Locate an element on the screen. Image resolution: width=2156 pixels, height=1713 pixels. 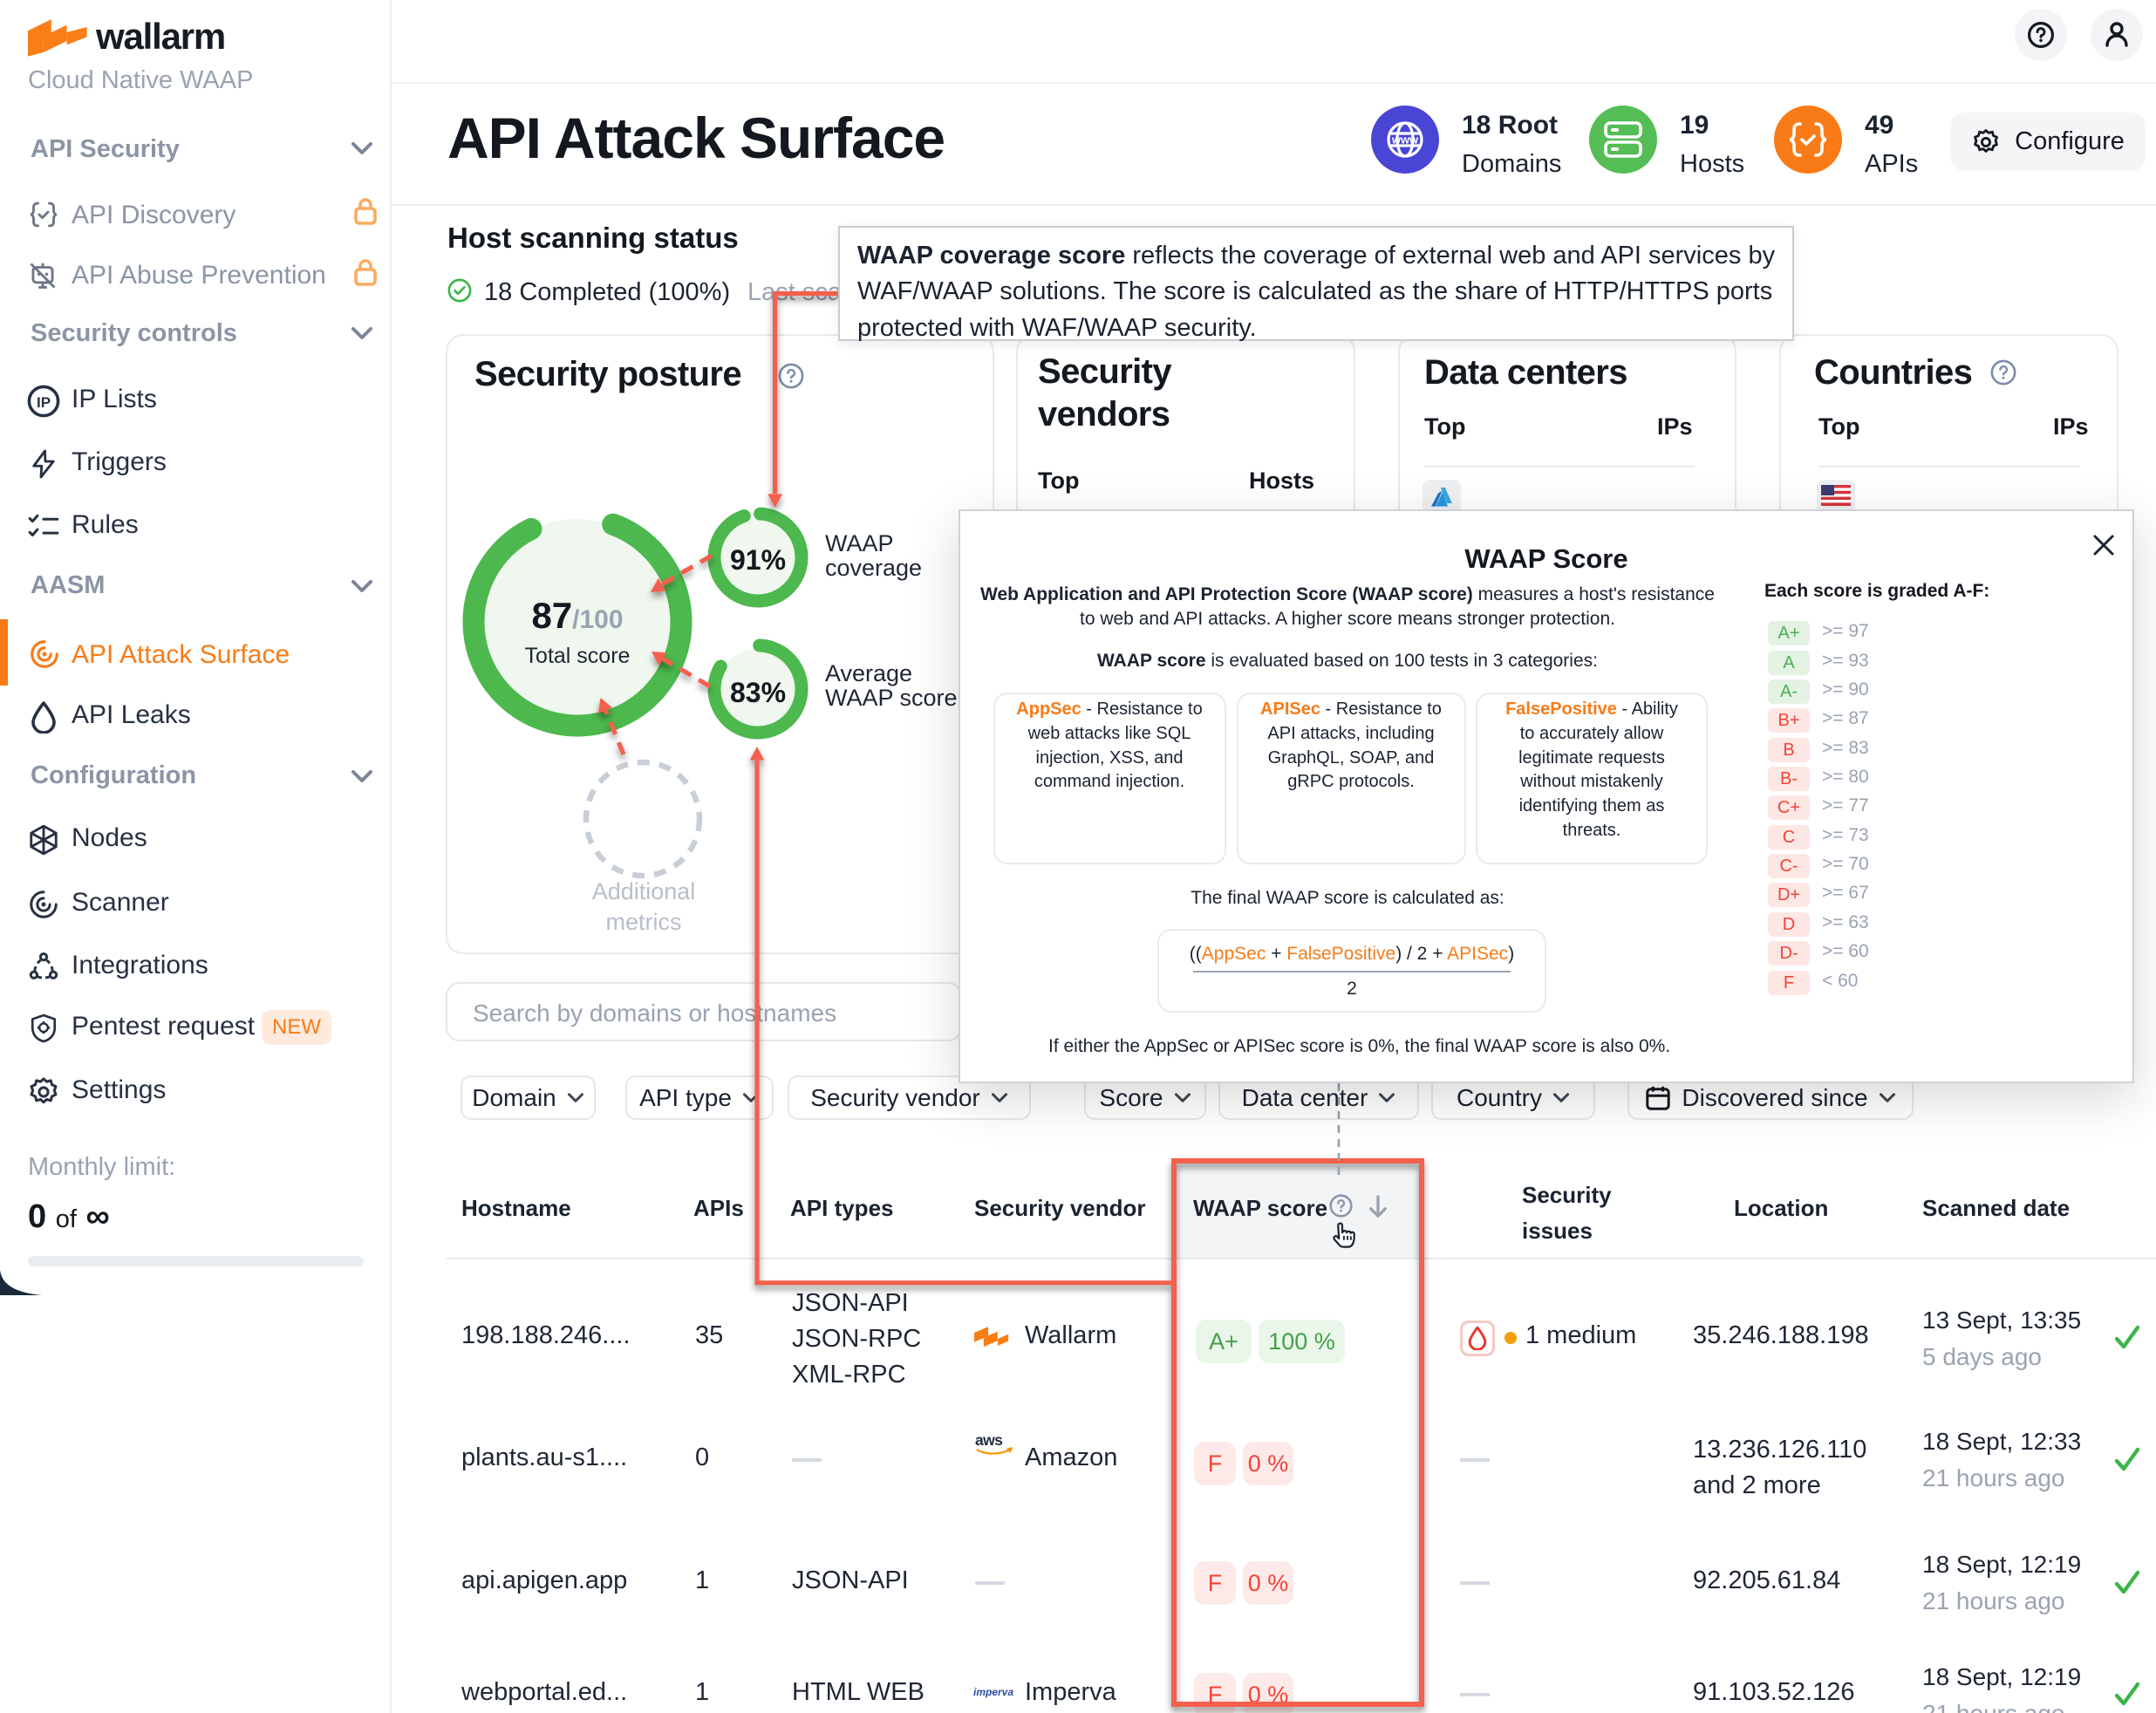
svg-text: www is located at coordinates (1405, 140).